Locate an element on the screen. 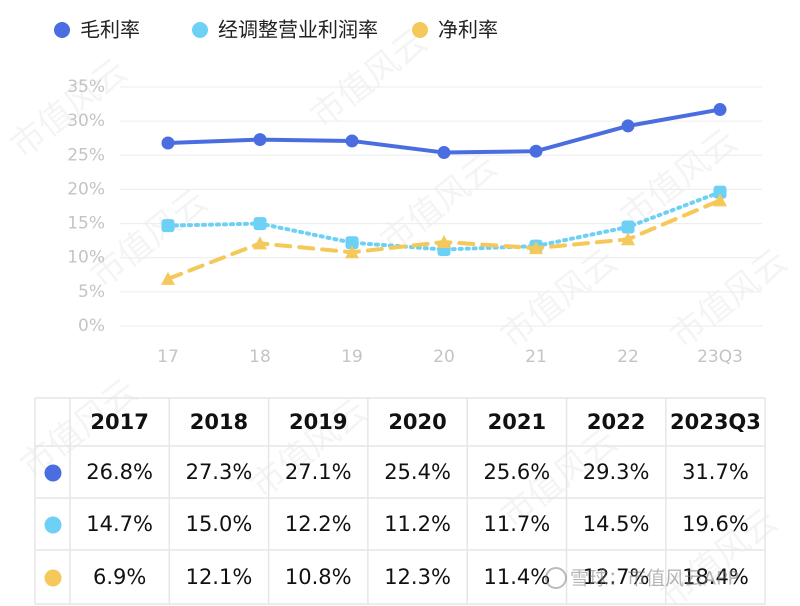  table-cell: 14.5% is located at coordinates (616, 524).